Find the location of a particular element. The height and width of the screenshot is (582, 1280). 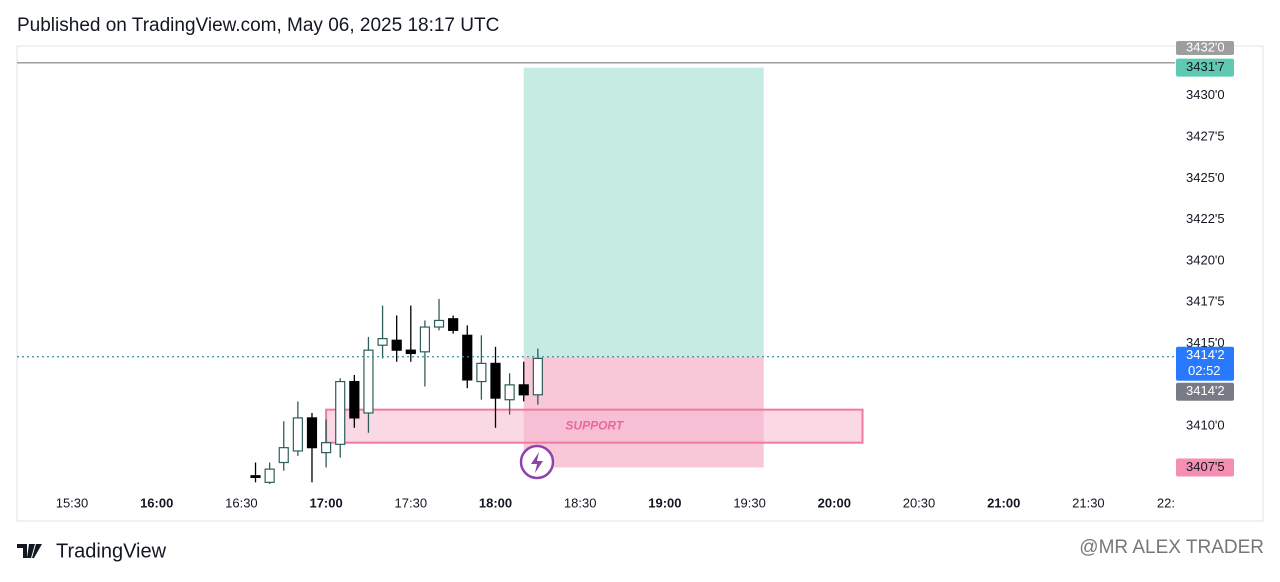

y-tick-label: 3422'5 is located at coordinates (1205, 218).